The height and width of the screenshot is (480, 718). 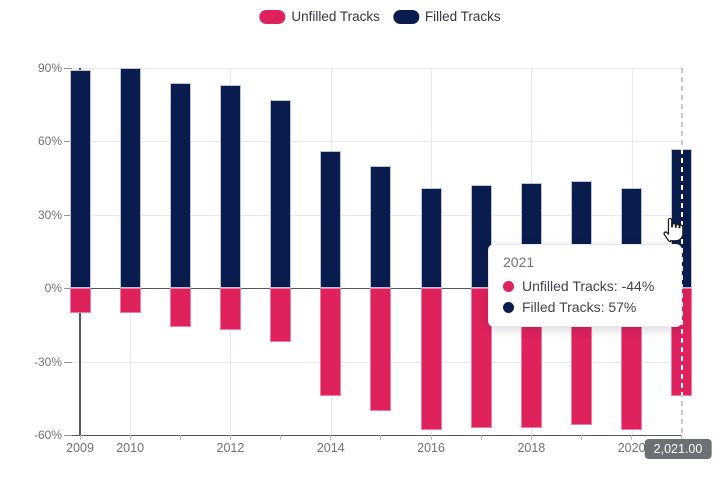 What do you see at coordinates (272, 16) in the screenshot?
I see `legend-swatch-unfilled-icon` at bounding box center [272, 16].